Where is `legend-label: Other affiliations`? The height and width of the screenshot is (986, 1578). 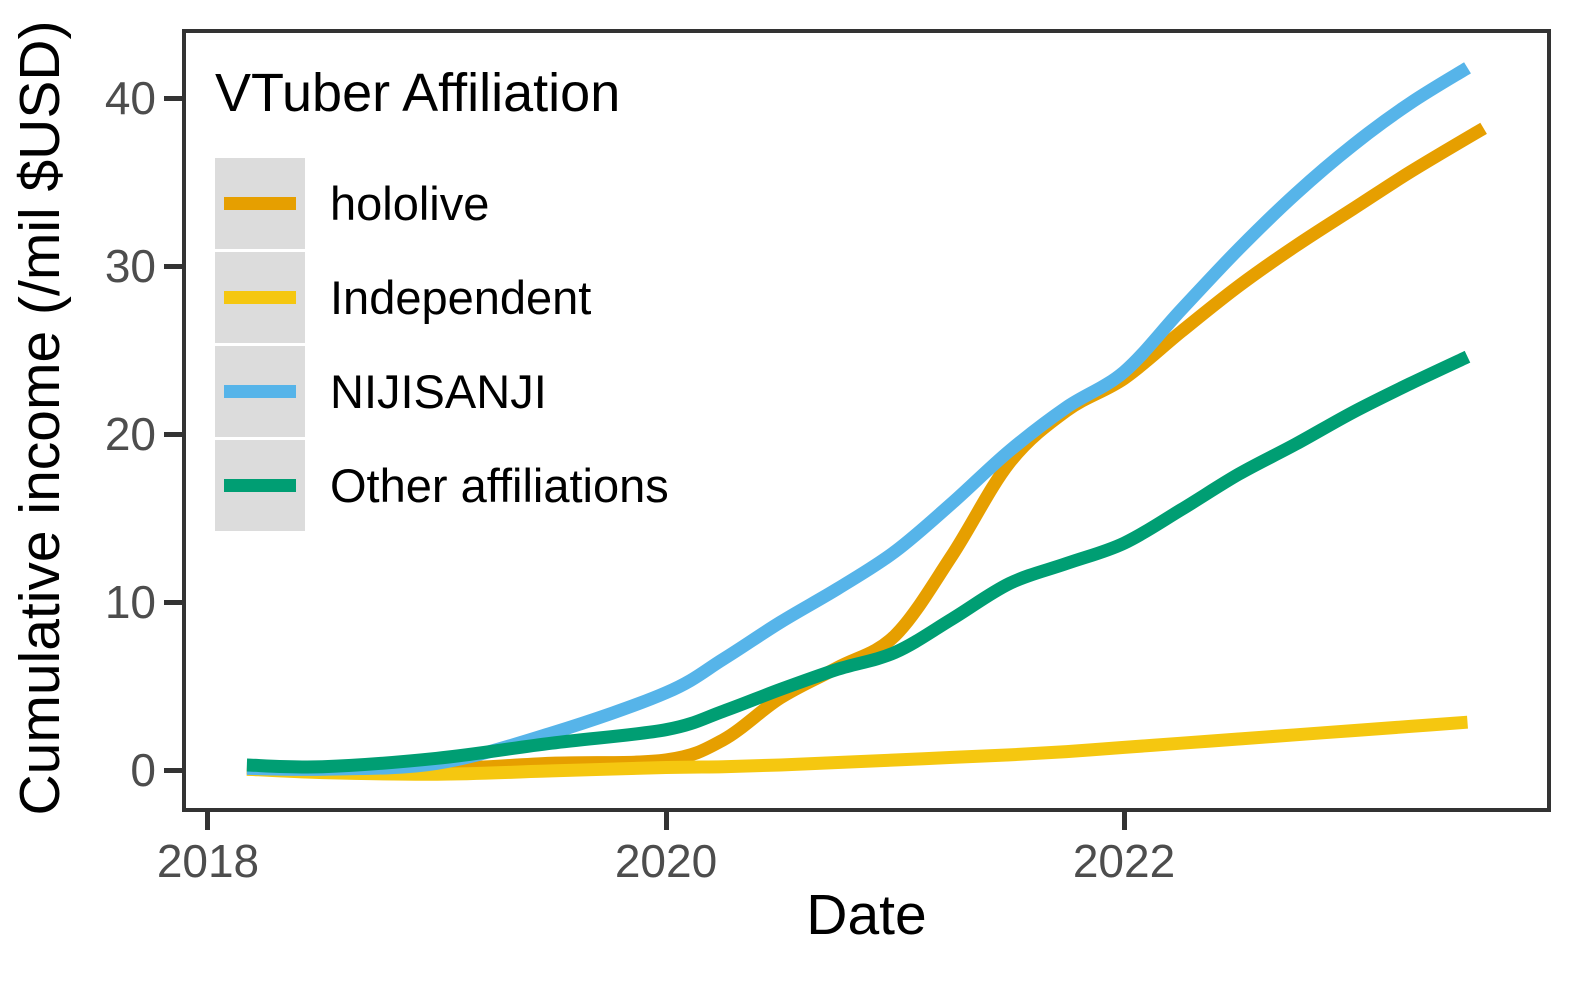 legend-label: Other affiliations is located at coordinates (499, 485).